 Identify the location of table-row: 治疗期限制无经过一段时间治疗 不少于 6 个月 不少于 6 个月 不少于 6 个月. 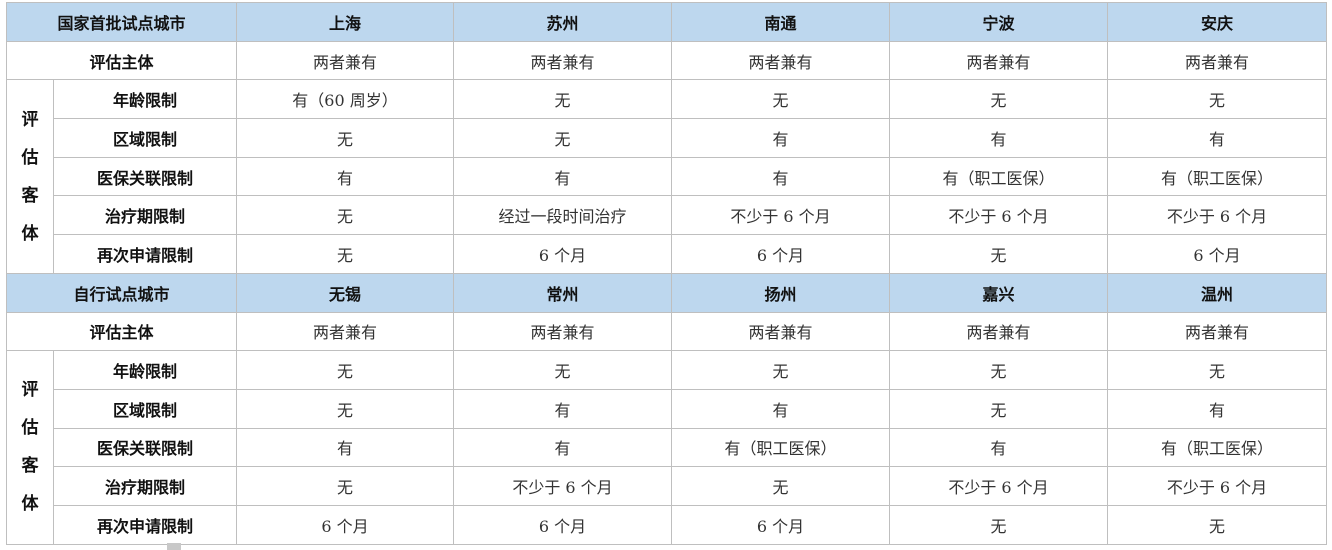
(667, 215).